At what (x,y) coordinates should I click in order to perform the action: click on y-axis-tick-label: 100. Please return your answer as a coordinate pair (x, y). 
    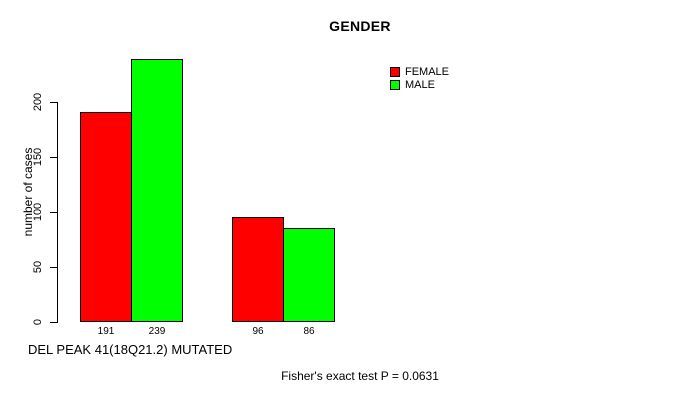
    Looking at the image, I should click on (38, 212).